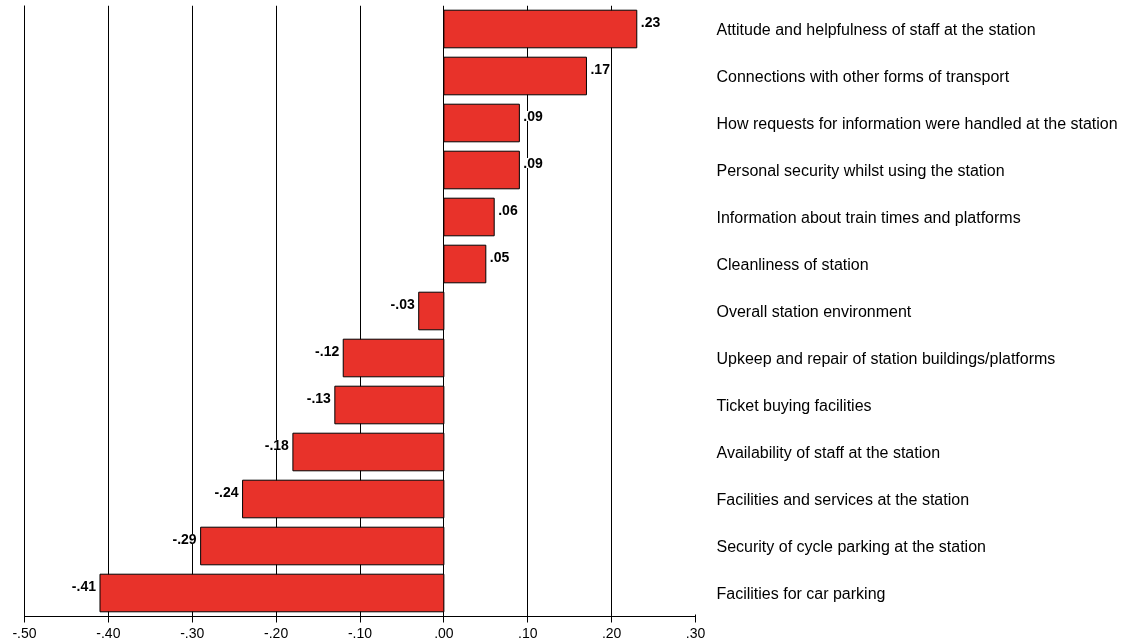  I want to click on x-tick-label: .10, so click(528, 632).